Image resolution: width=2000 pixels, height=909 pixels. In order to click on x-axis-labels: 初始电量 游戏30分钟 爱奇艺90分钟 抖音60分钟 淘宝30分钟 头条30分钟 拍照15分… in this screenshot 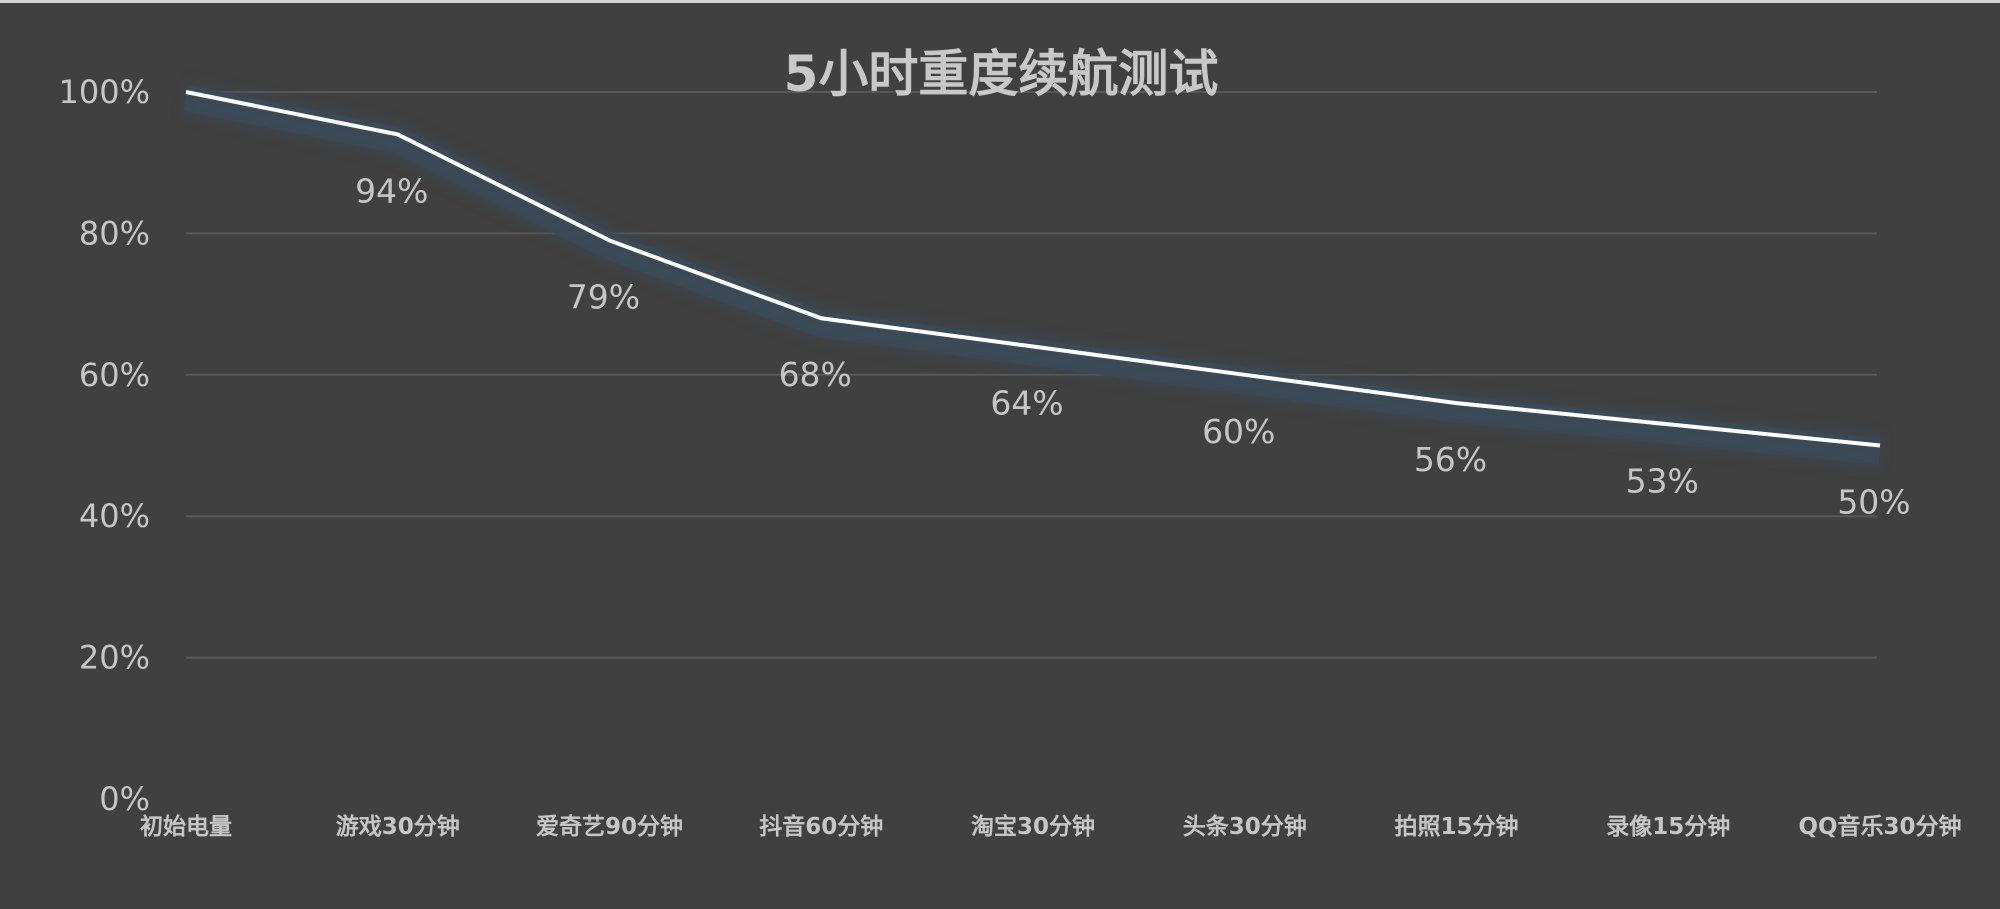, I will do `click(1051, 826)`.